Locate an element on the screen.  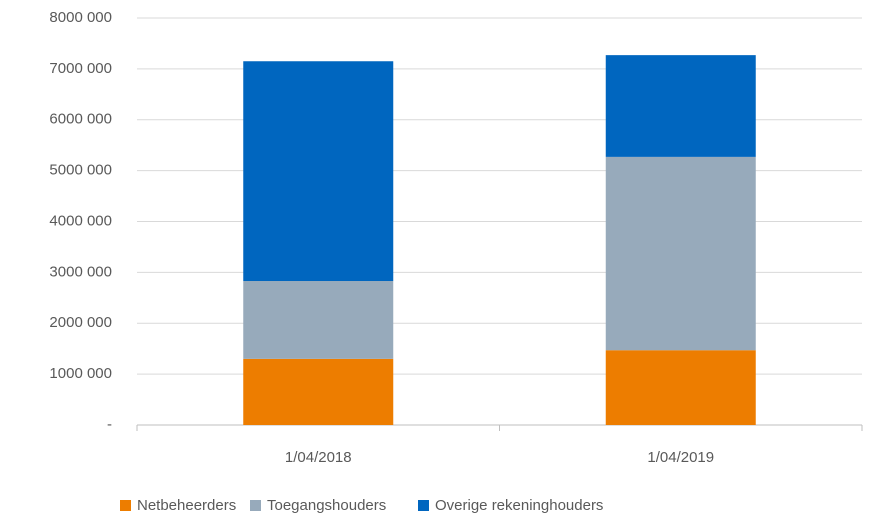
legend-label: Overige rekeninghouders is located at coordinates (519, 505).